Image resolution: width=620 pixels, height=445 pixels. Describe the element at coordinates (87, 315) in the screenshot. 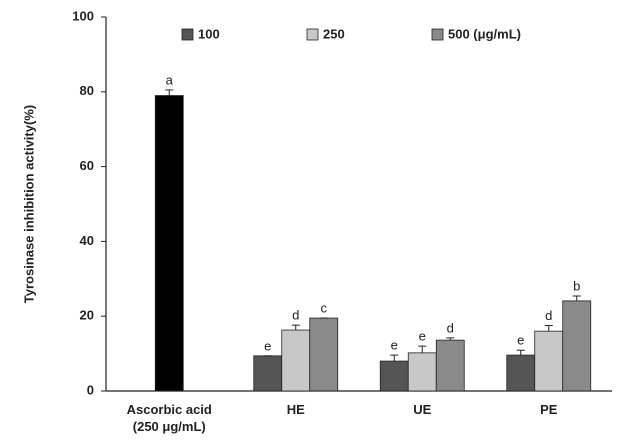

I see `y-tick-label: 20` at that location.